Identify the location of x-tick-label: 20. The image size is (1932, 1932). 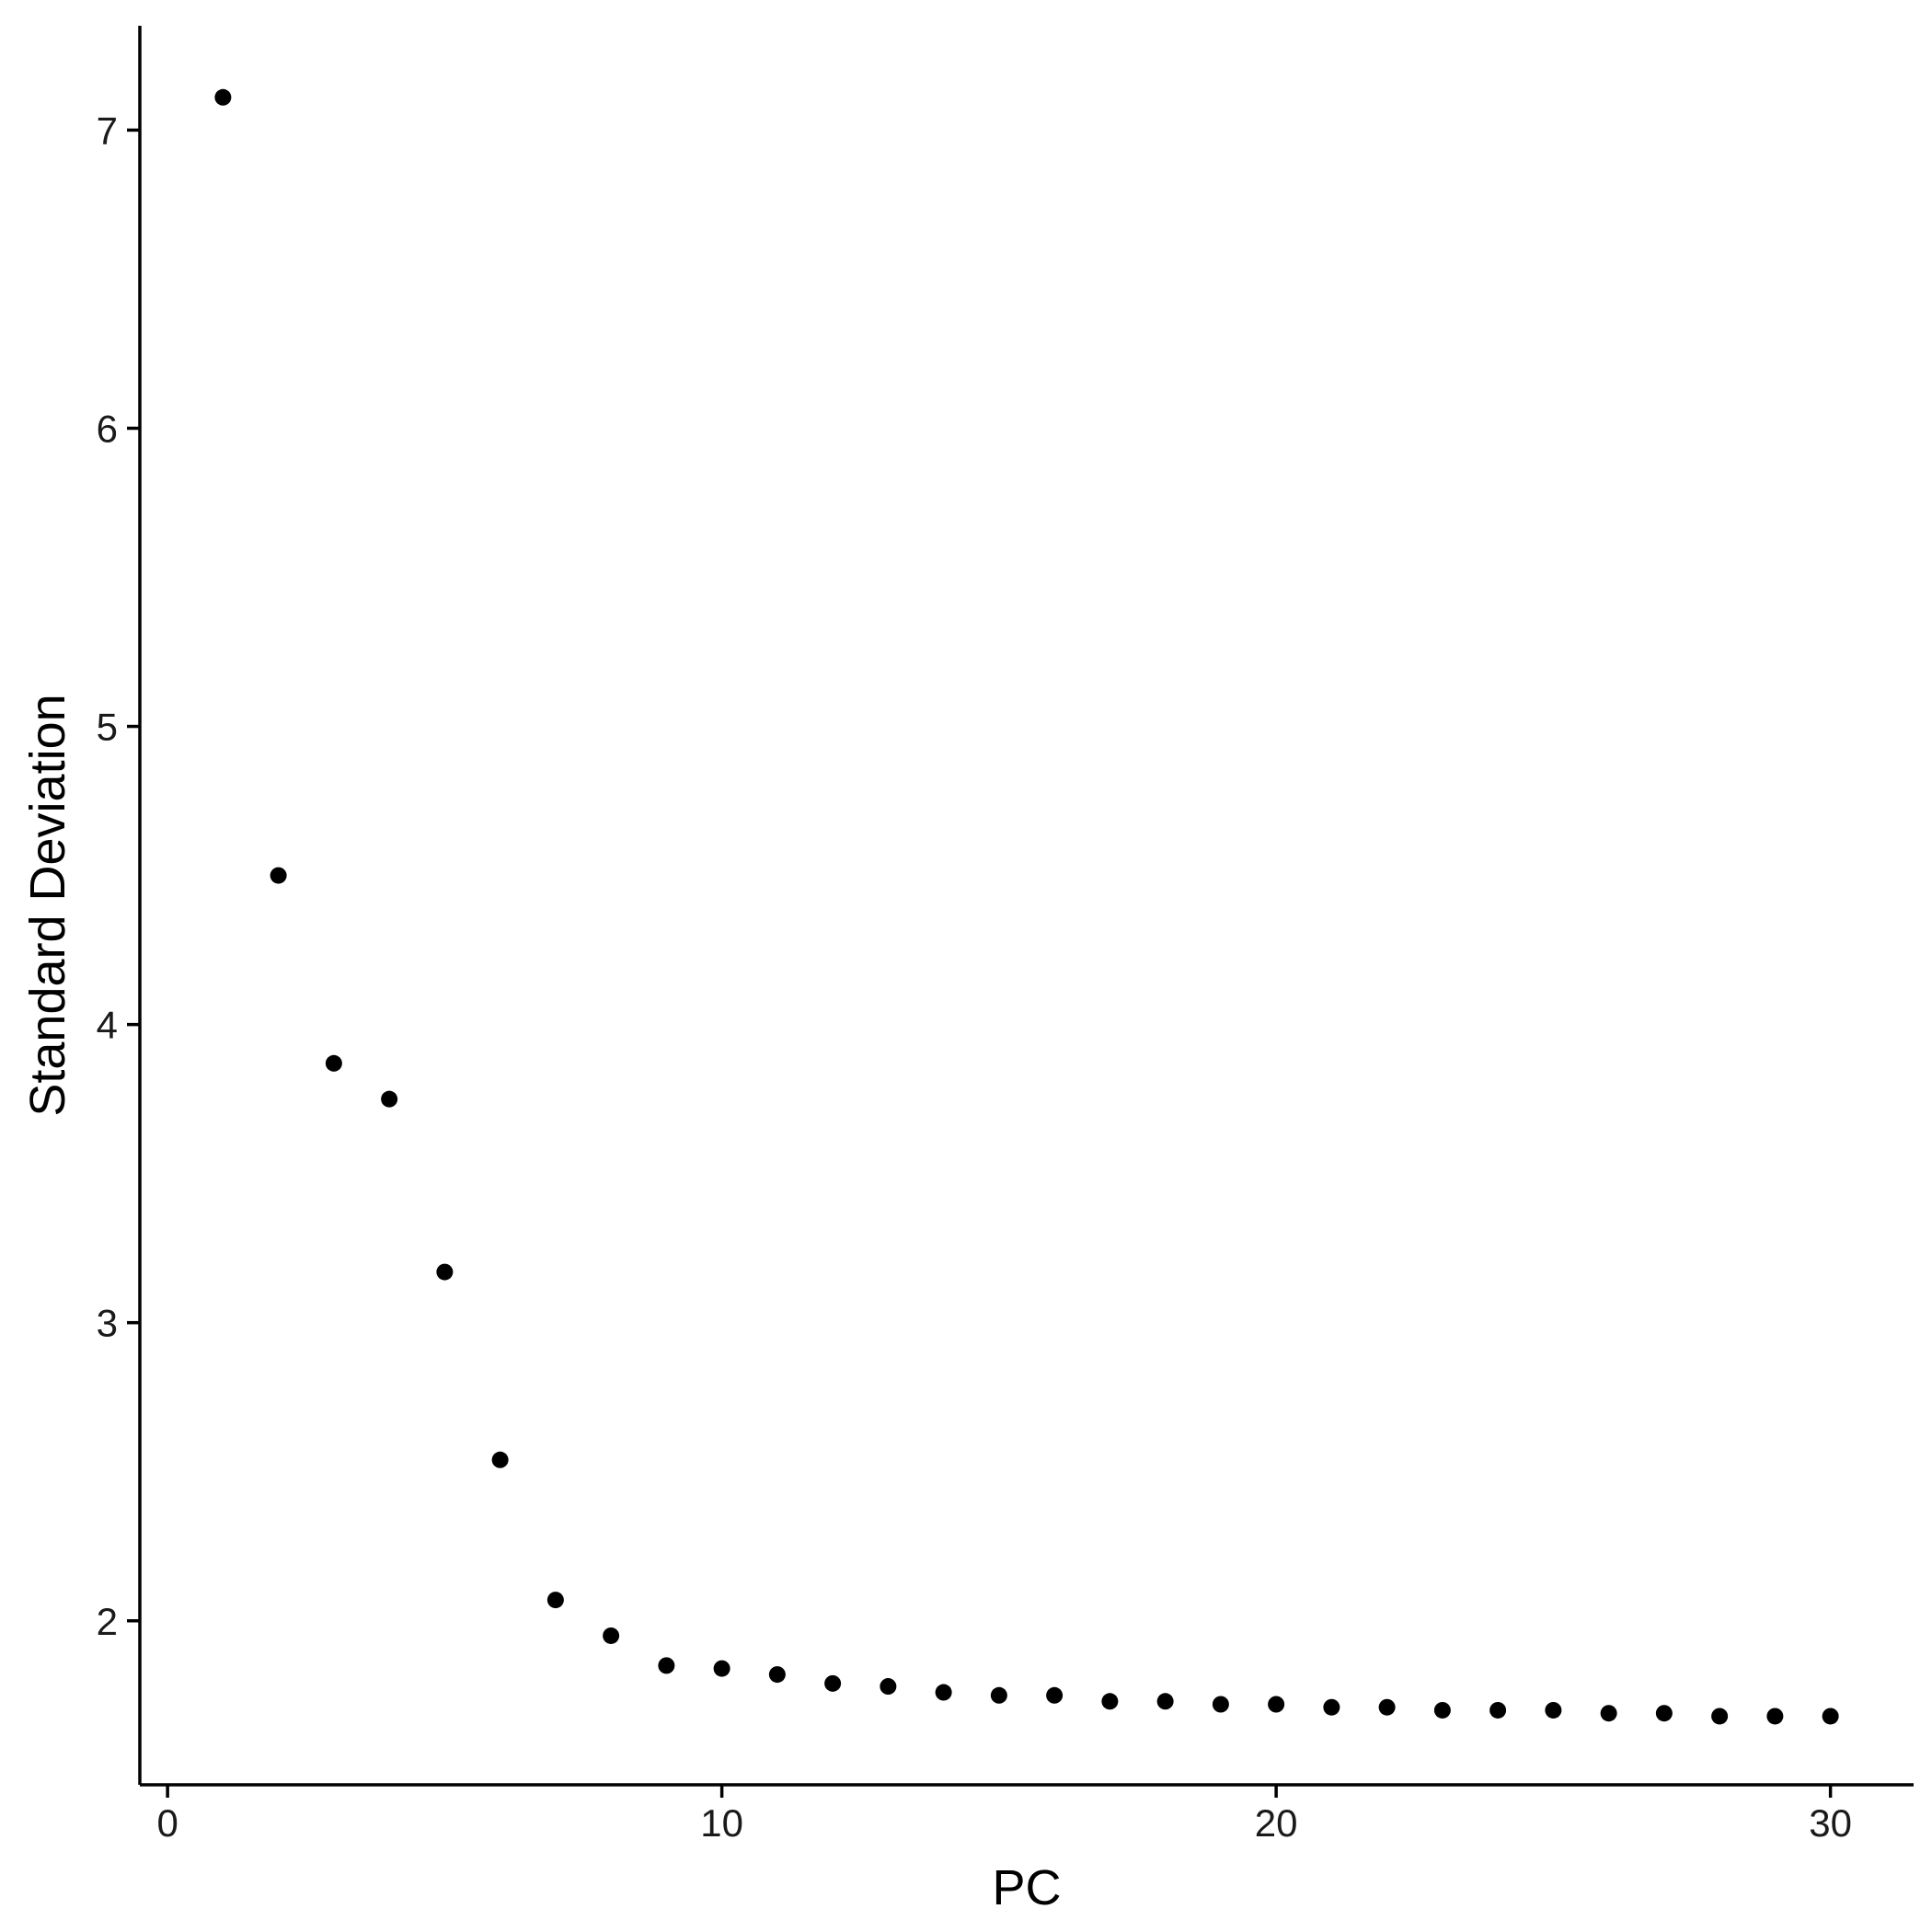
(1276, 1823).